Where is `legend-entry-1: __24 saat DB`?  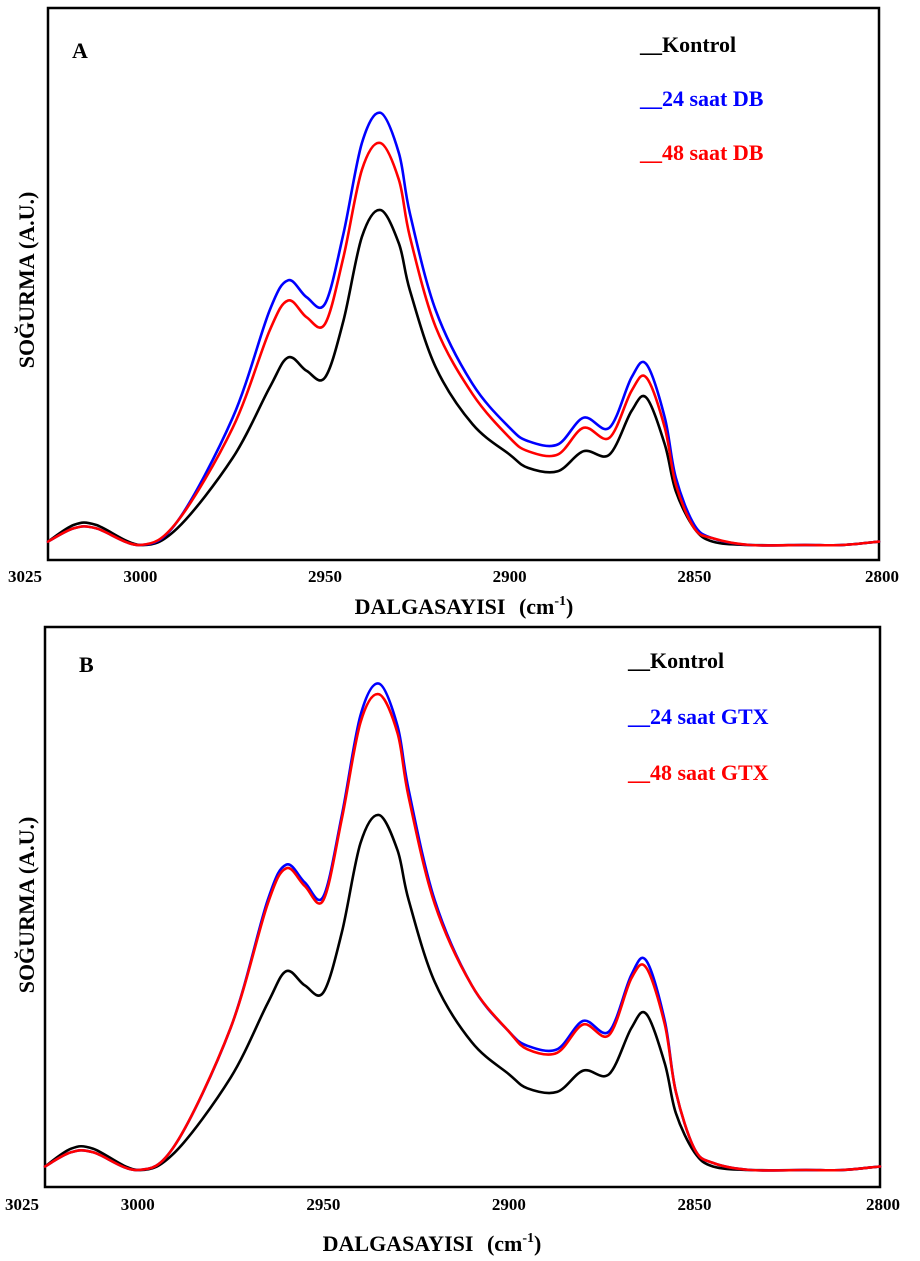 legend-entry-1: __24 saat DB is located at coordinates (701, 98).